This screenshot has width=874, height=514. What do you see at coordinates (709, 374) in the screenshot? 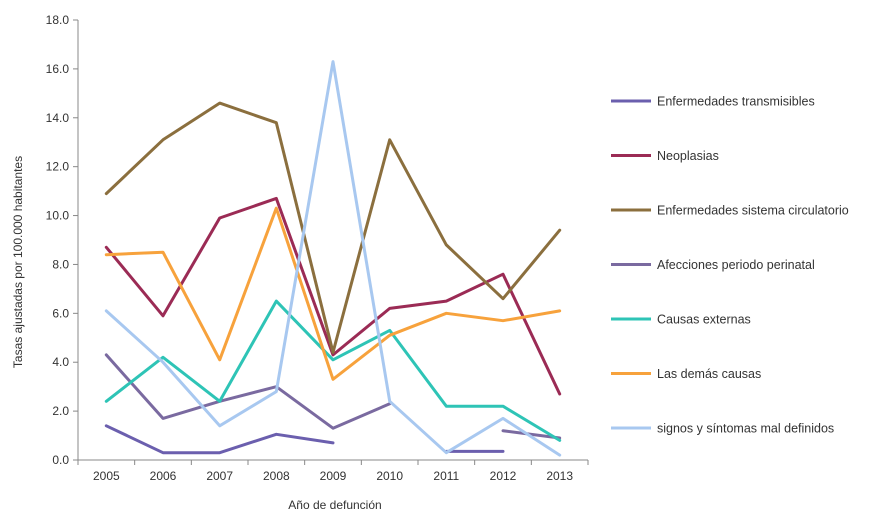
I see `legend-label: Las demás causas` at bounding box center [709, 374].